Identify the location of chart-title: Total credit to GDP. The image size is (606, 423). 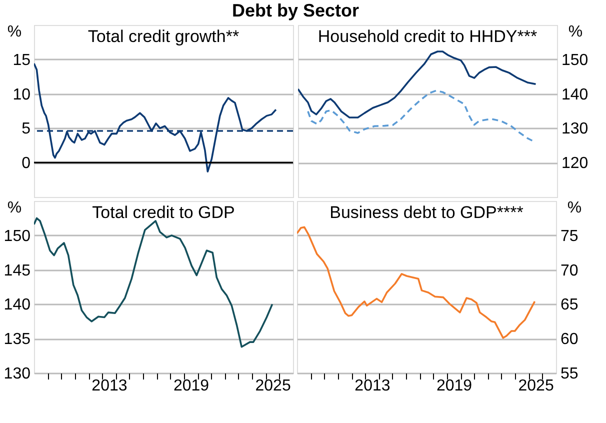
(163, 212).